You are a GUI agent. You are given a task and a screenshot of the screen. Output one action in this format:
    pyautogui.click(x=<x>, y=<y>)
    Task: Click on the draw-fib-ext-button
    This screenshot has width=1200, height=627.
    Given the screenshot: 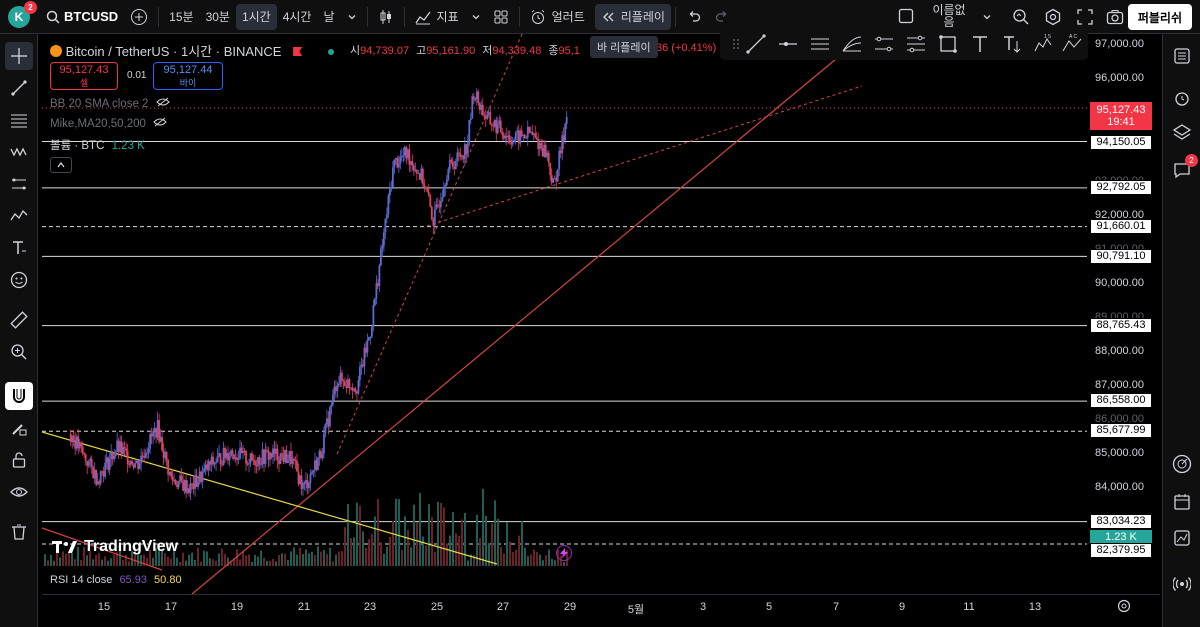 What is the action you would take?
    pyautogui.click(x=916, y=44)
    